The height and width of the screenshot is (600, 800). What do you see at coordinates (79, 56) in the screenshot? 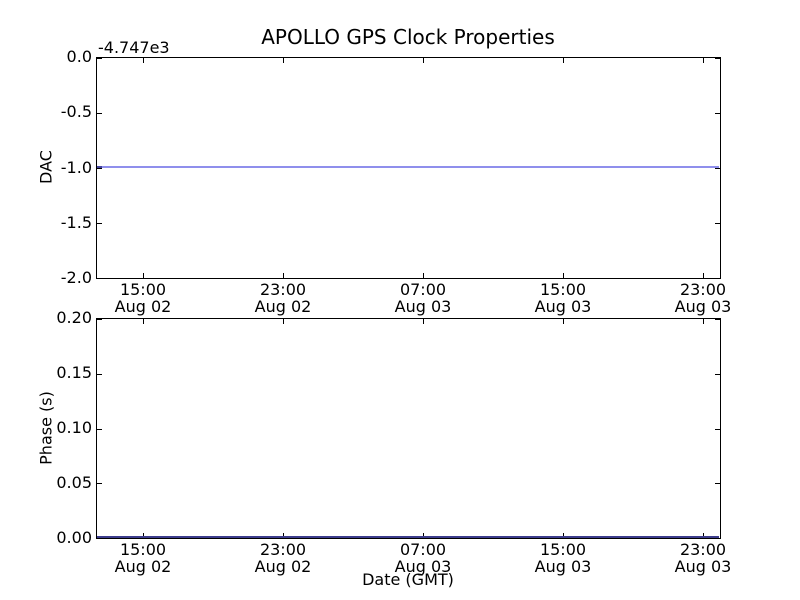
I see `dac-ytick-label: 0.0` at bounding box center [79, 56].